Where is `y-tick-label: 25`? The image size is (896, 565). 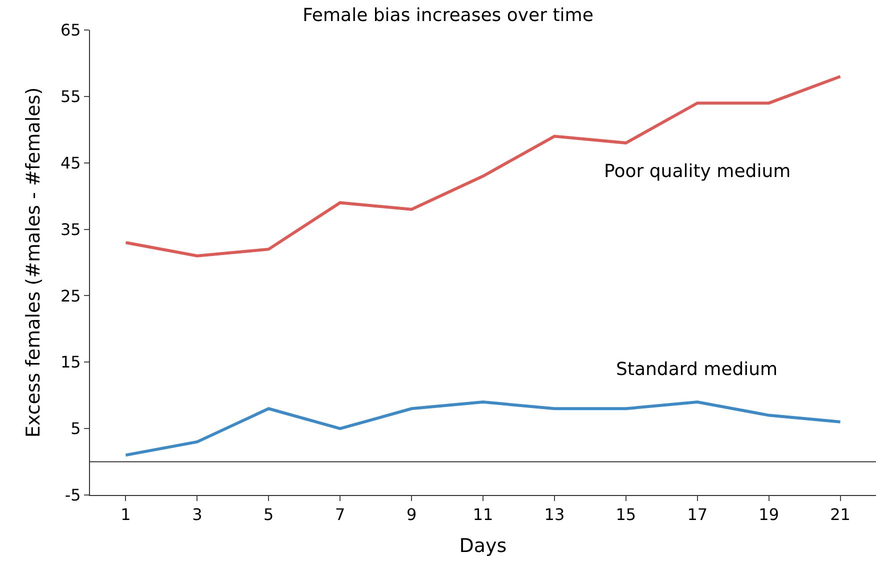
y-tick-label: 25 is located at coordinates (70, 296).